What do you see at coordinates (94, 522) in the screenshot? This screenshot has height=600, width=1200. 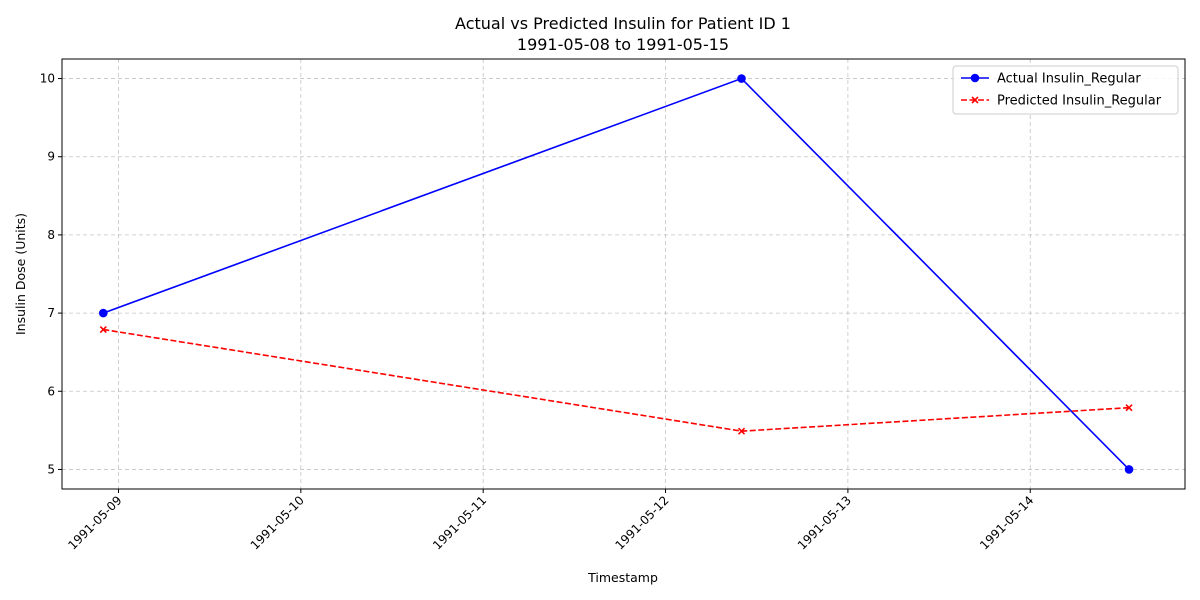 I see `x-tick-label: 1991-05-09` at bounding box center [94, 522].